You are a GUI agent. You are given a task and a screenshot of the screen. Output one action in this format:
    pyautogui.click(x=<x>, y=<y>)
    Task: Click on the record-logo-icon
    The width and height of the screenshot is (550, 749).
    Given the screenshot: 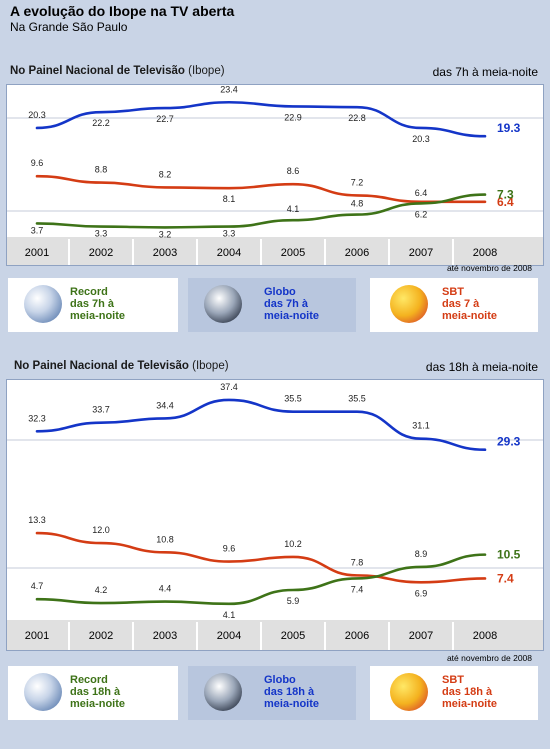 What is the action you would take?
    pyautogui.click(x=43, y=692)
    